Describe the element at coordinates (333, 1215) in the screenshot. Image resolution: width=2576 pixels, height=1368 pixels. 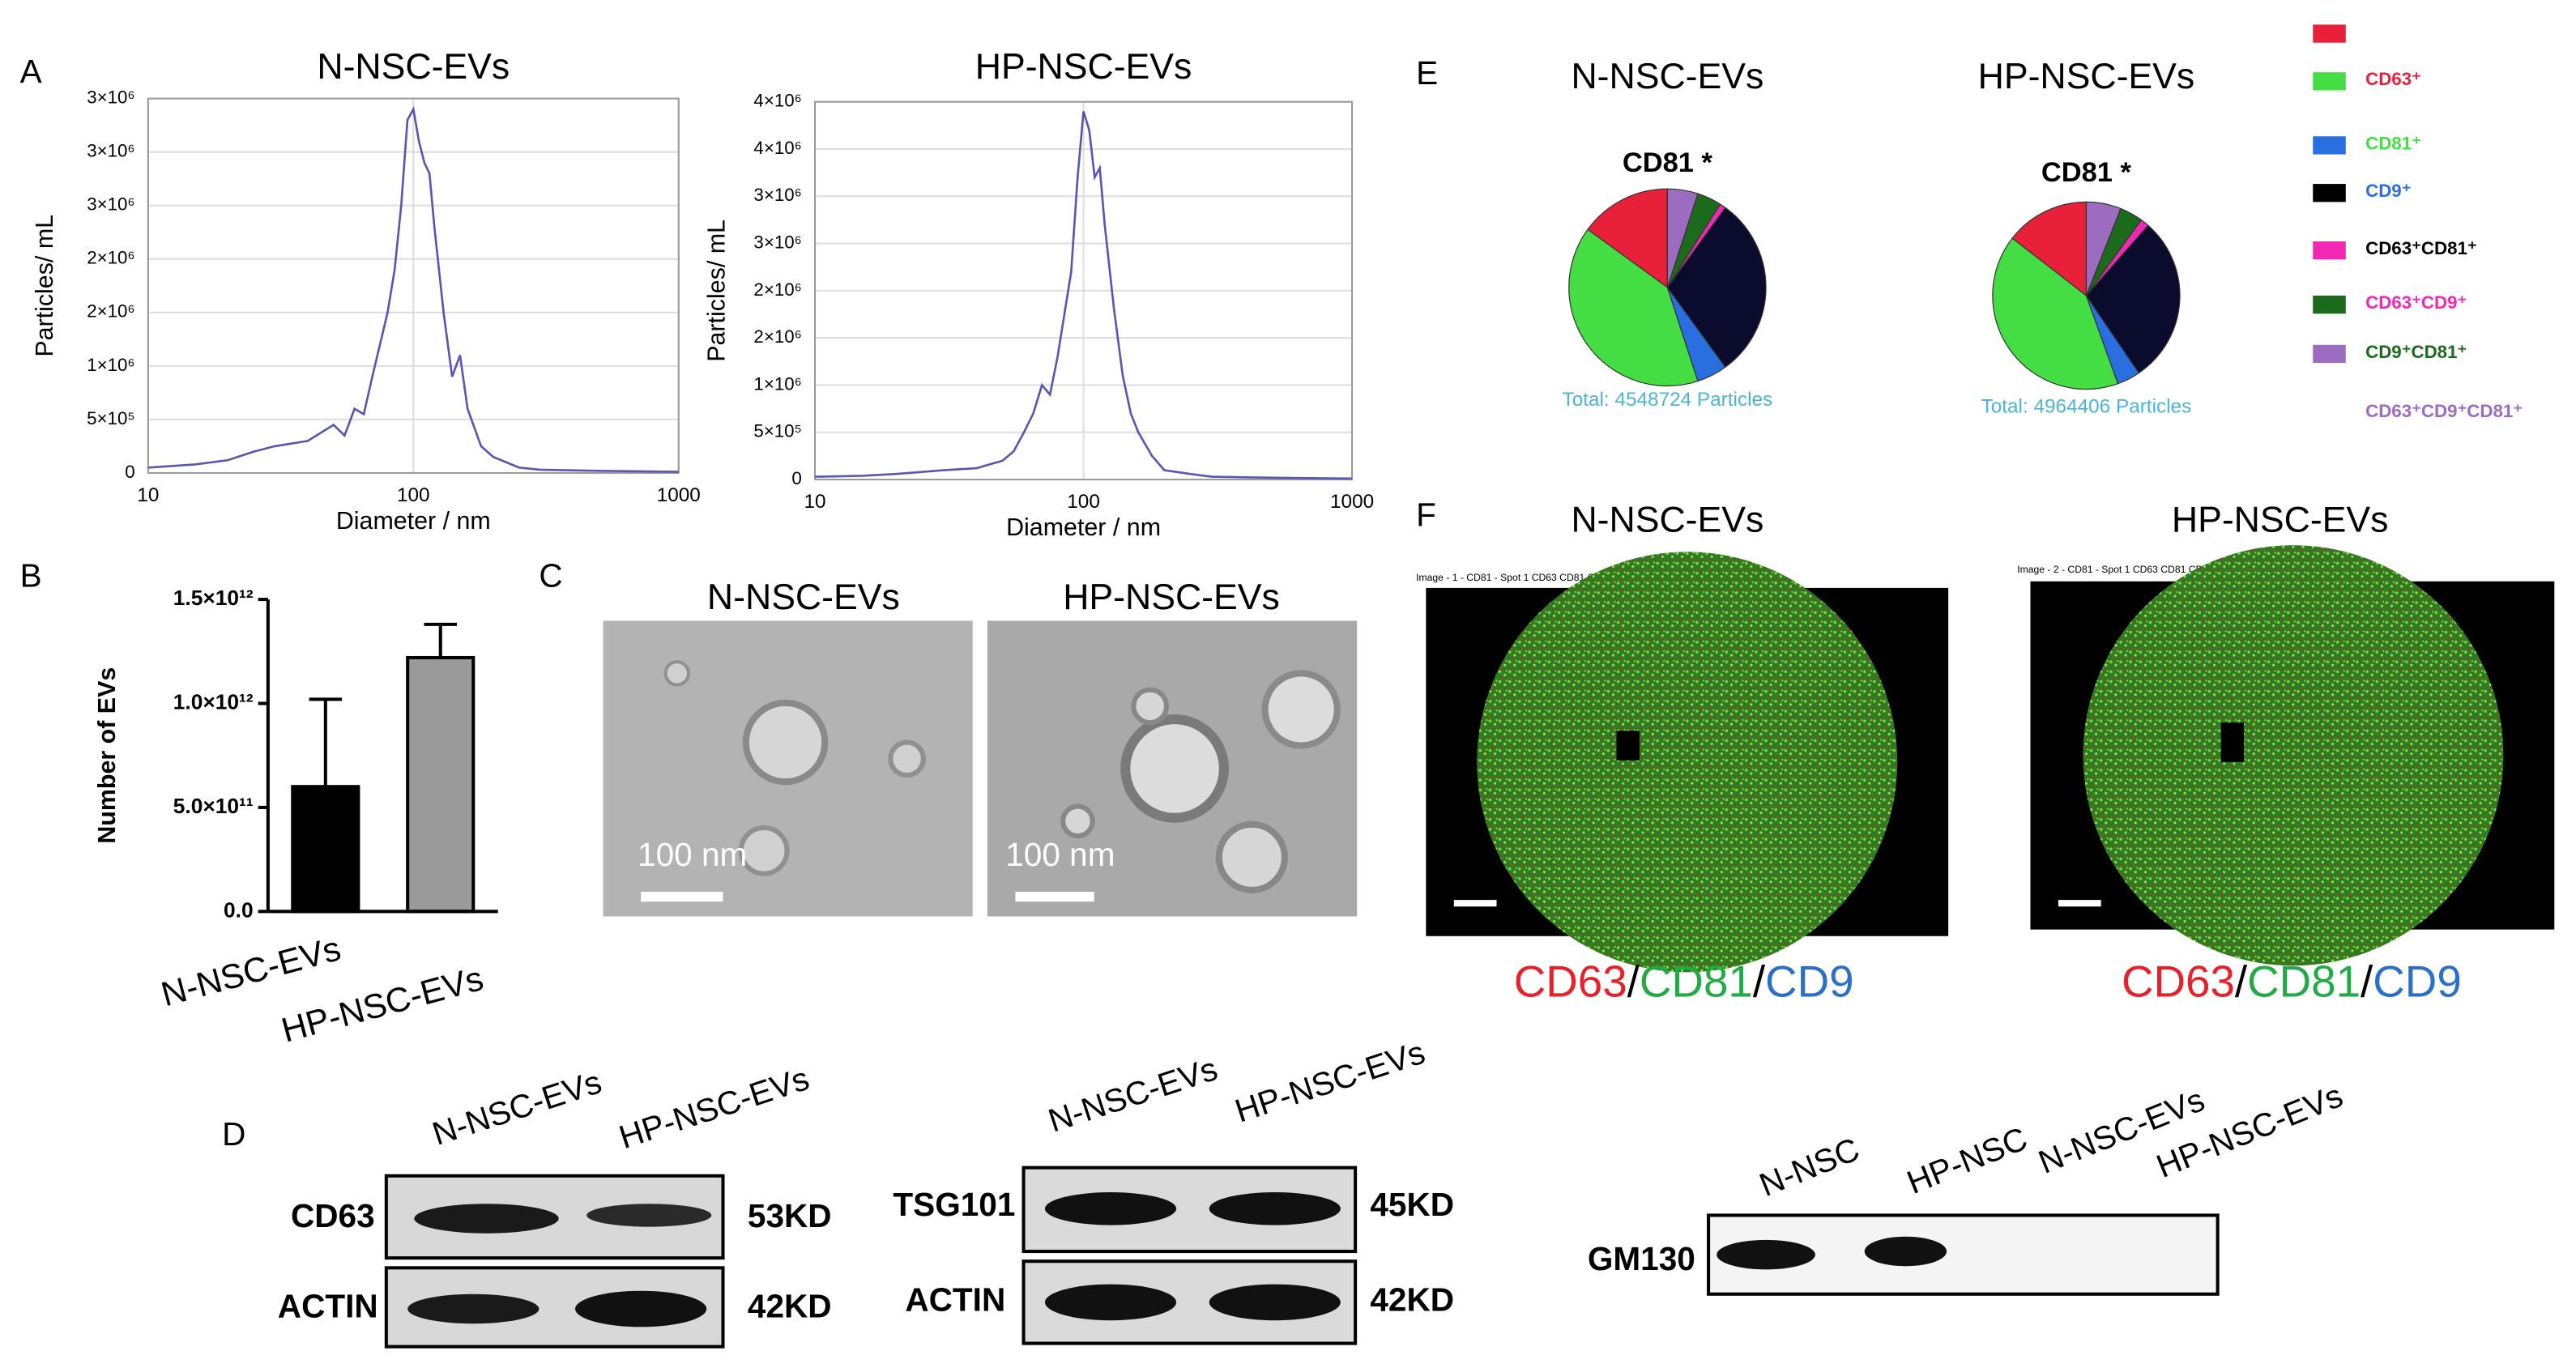
I see `row-label: CD63` at that location.